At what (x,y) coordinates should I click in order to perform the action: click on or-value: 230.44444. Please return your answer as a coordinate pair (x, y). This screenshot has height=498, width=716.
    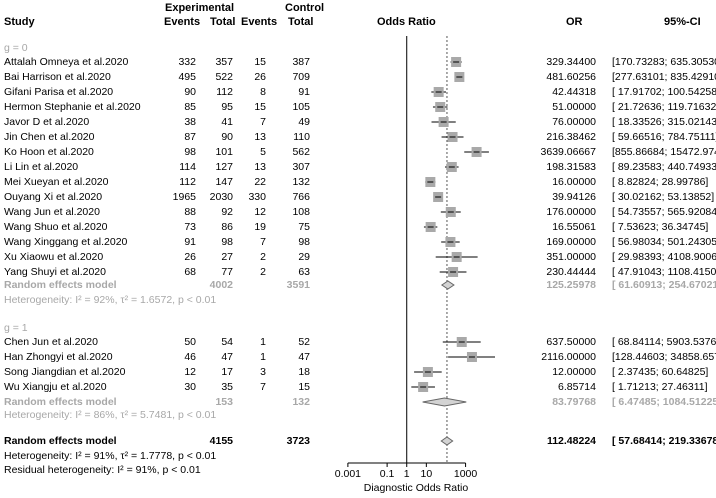
    Looking at the image, I should click on (571, 272).